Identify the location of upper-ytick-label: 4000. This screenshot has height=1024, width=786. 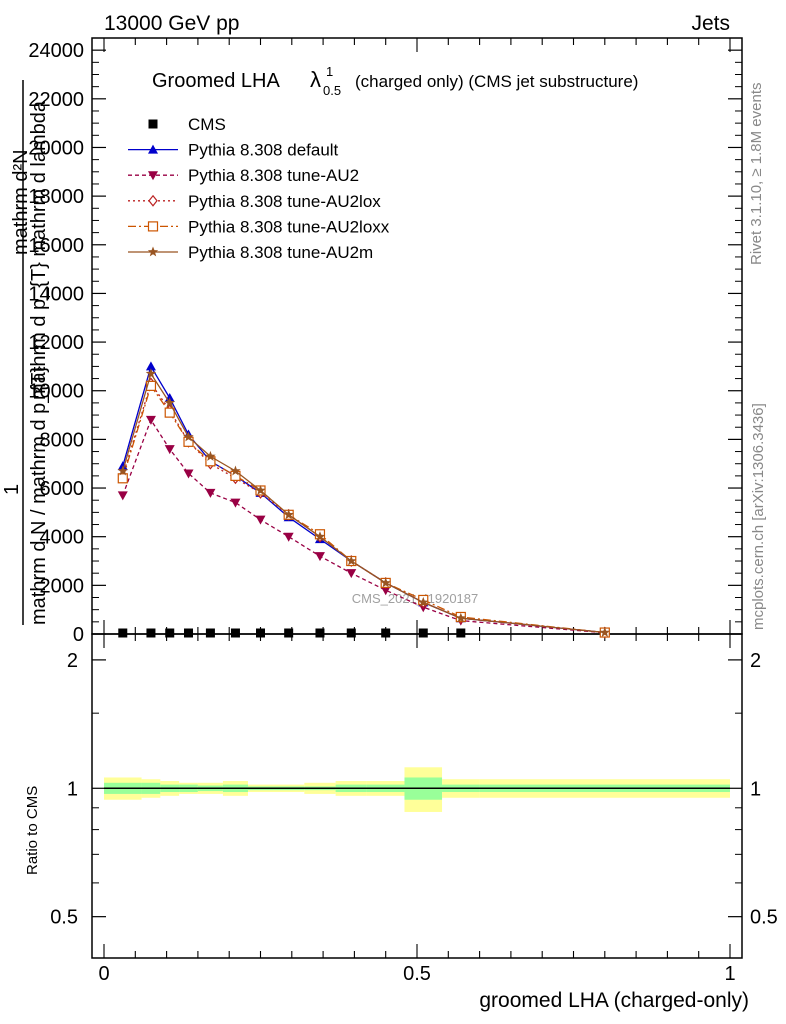
(62, 538).